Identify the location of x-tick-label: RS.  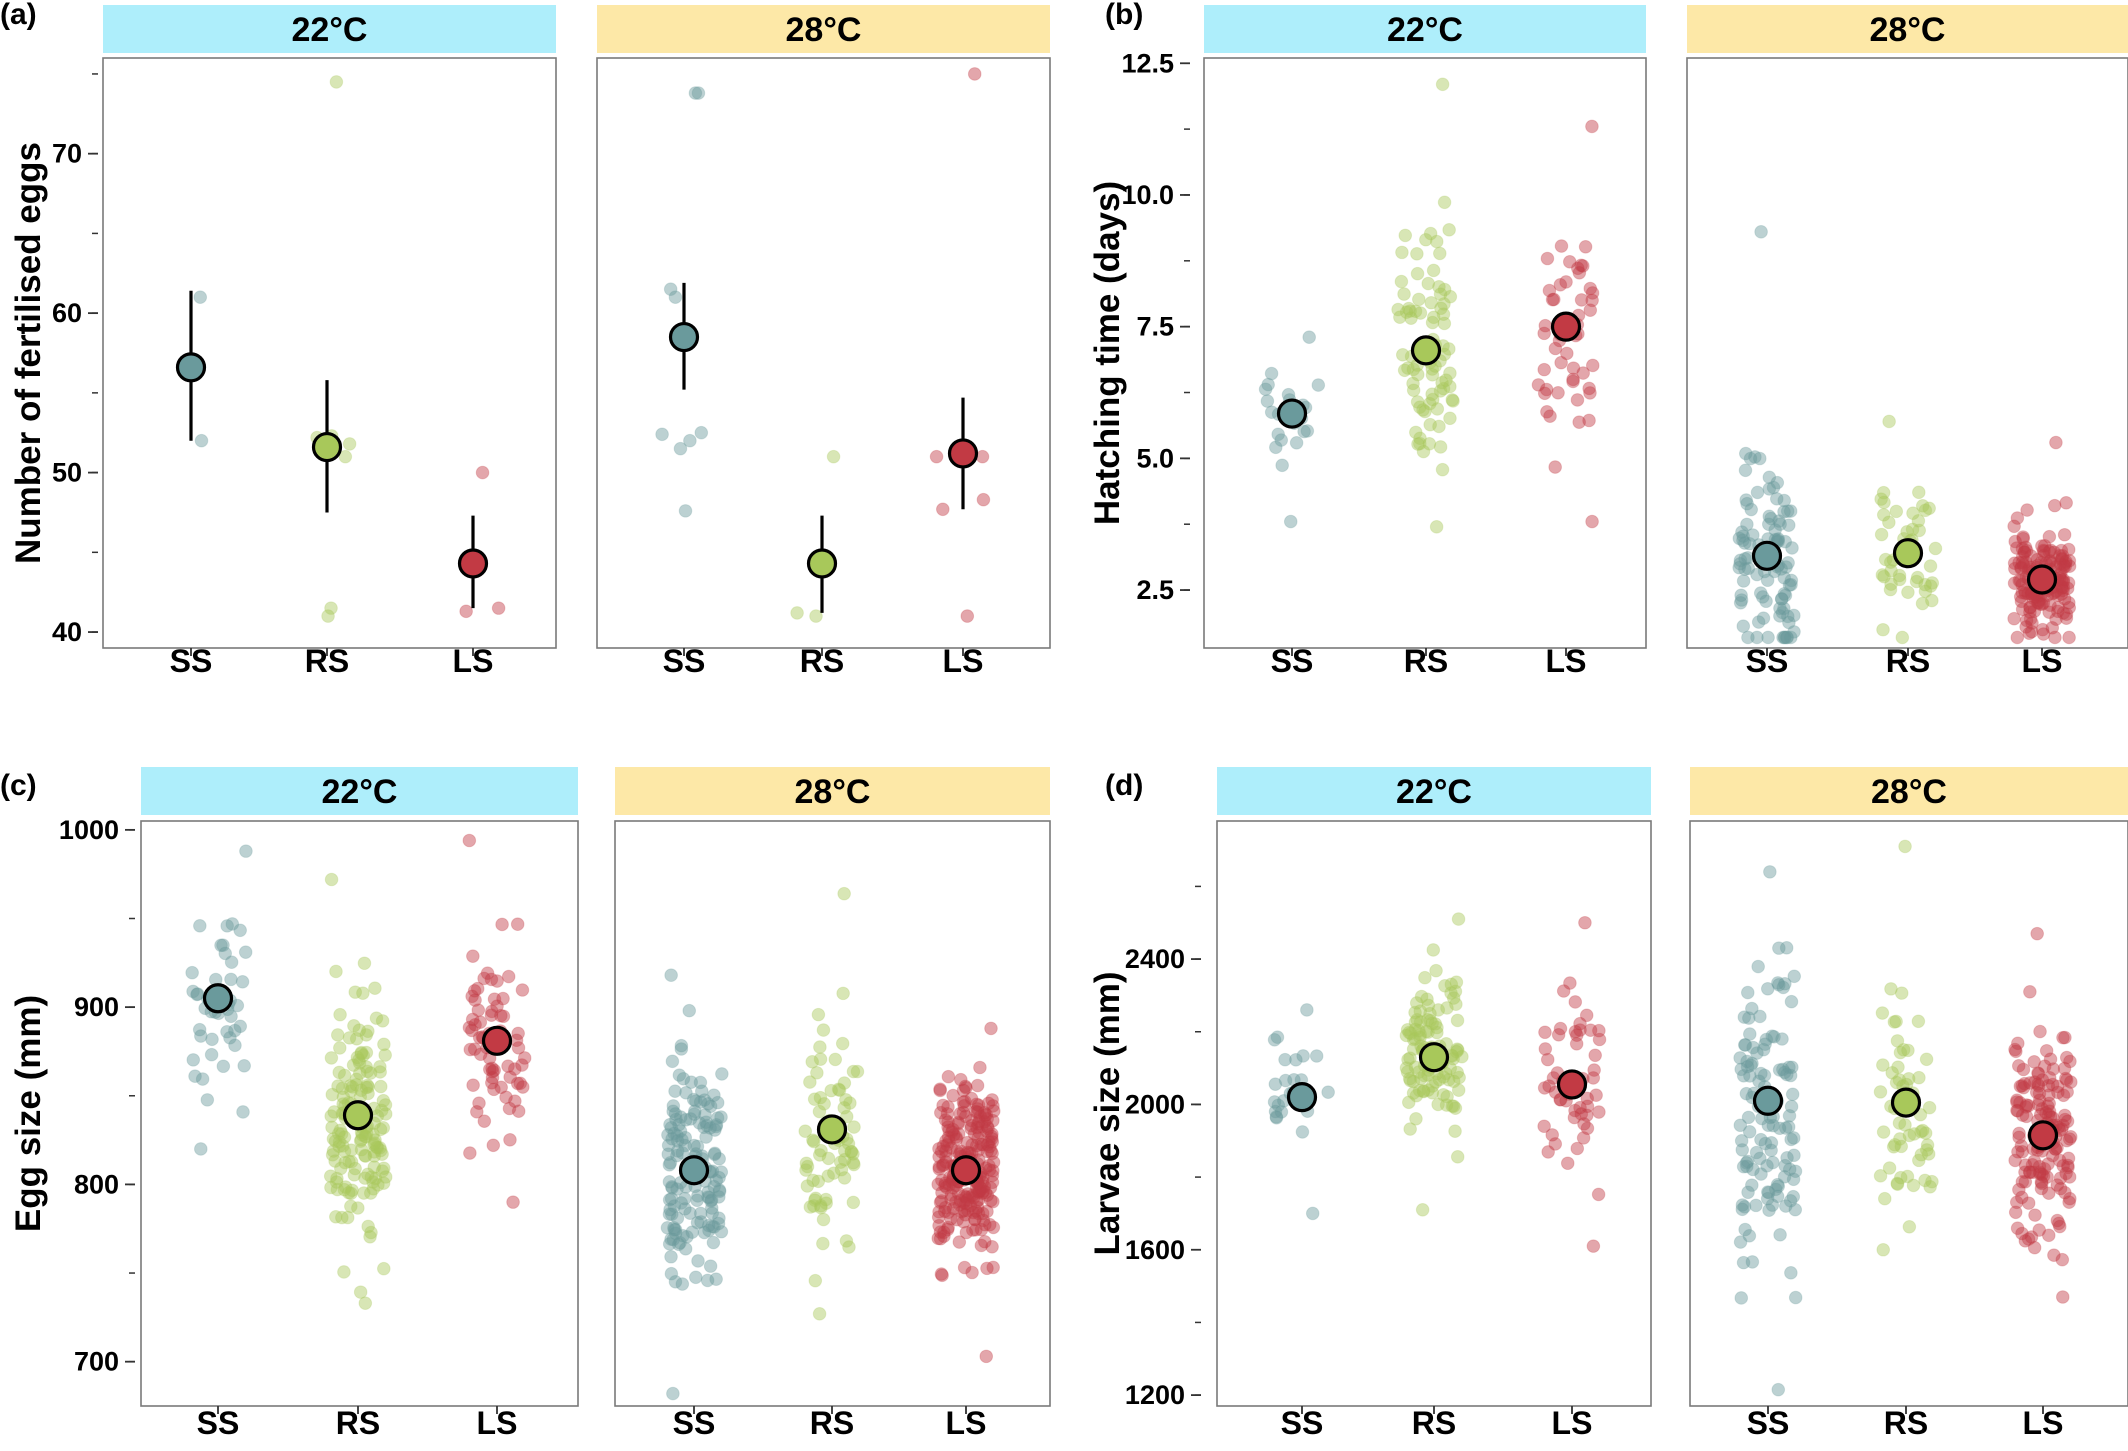
(832, 1423).